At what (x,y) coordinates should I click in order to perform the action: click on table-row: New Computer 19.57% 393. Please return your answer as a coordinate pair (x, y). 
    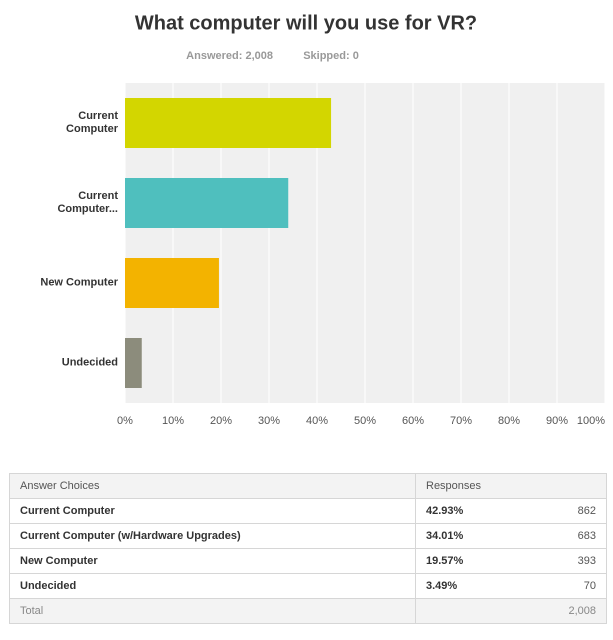
    Looking at the image, I should click on (308, 561).